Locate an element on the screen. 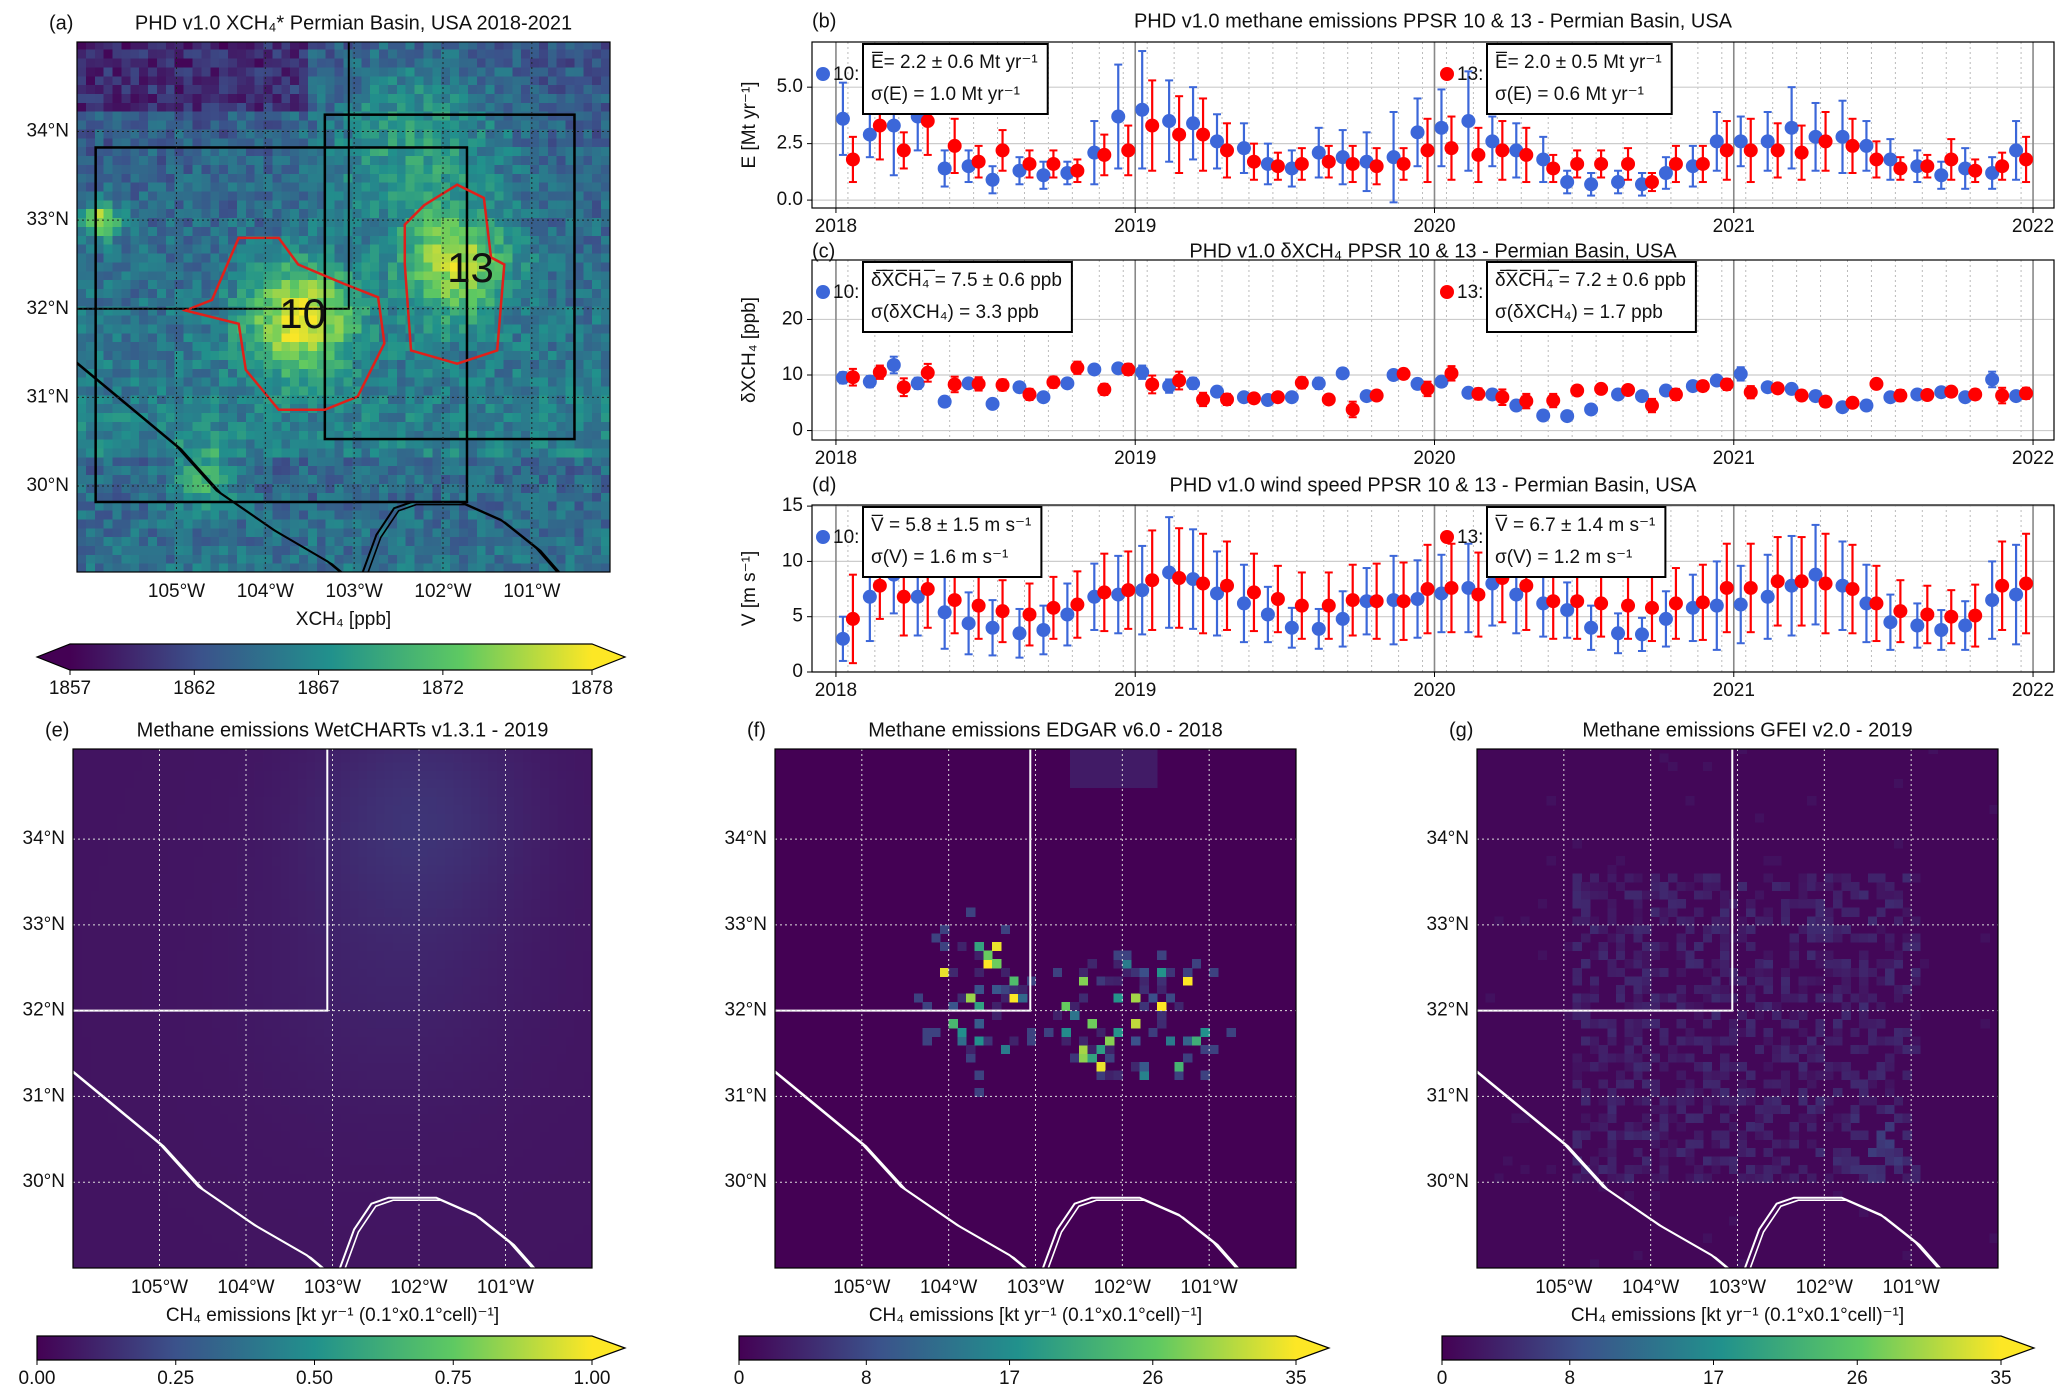 Image resolution: width=2067 pixels, height=1393 pixels. y-tick-label: 34°N is located at coordinates (48, 131).